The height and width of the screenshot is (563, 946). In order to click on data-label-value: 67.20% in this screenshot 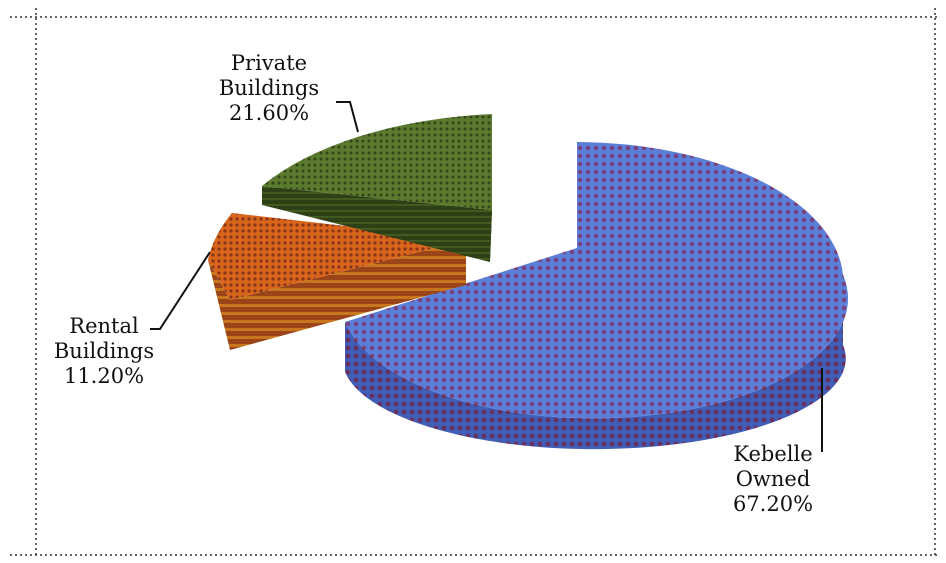, I will do `click(773, 504)`.